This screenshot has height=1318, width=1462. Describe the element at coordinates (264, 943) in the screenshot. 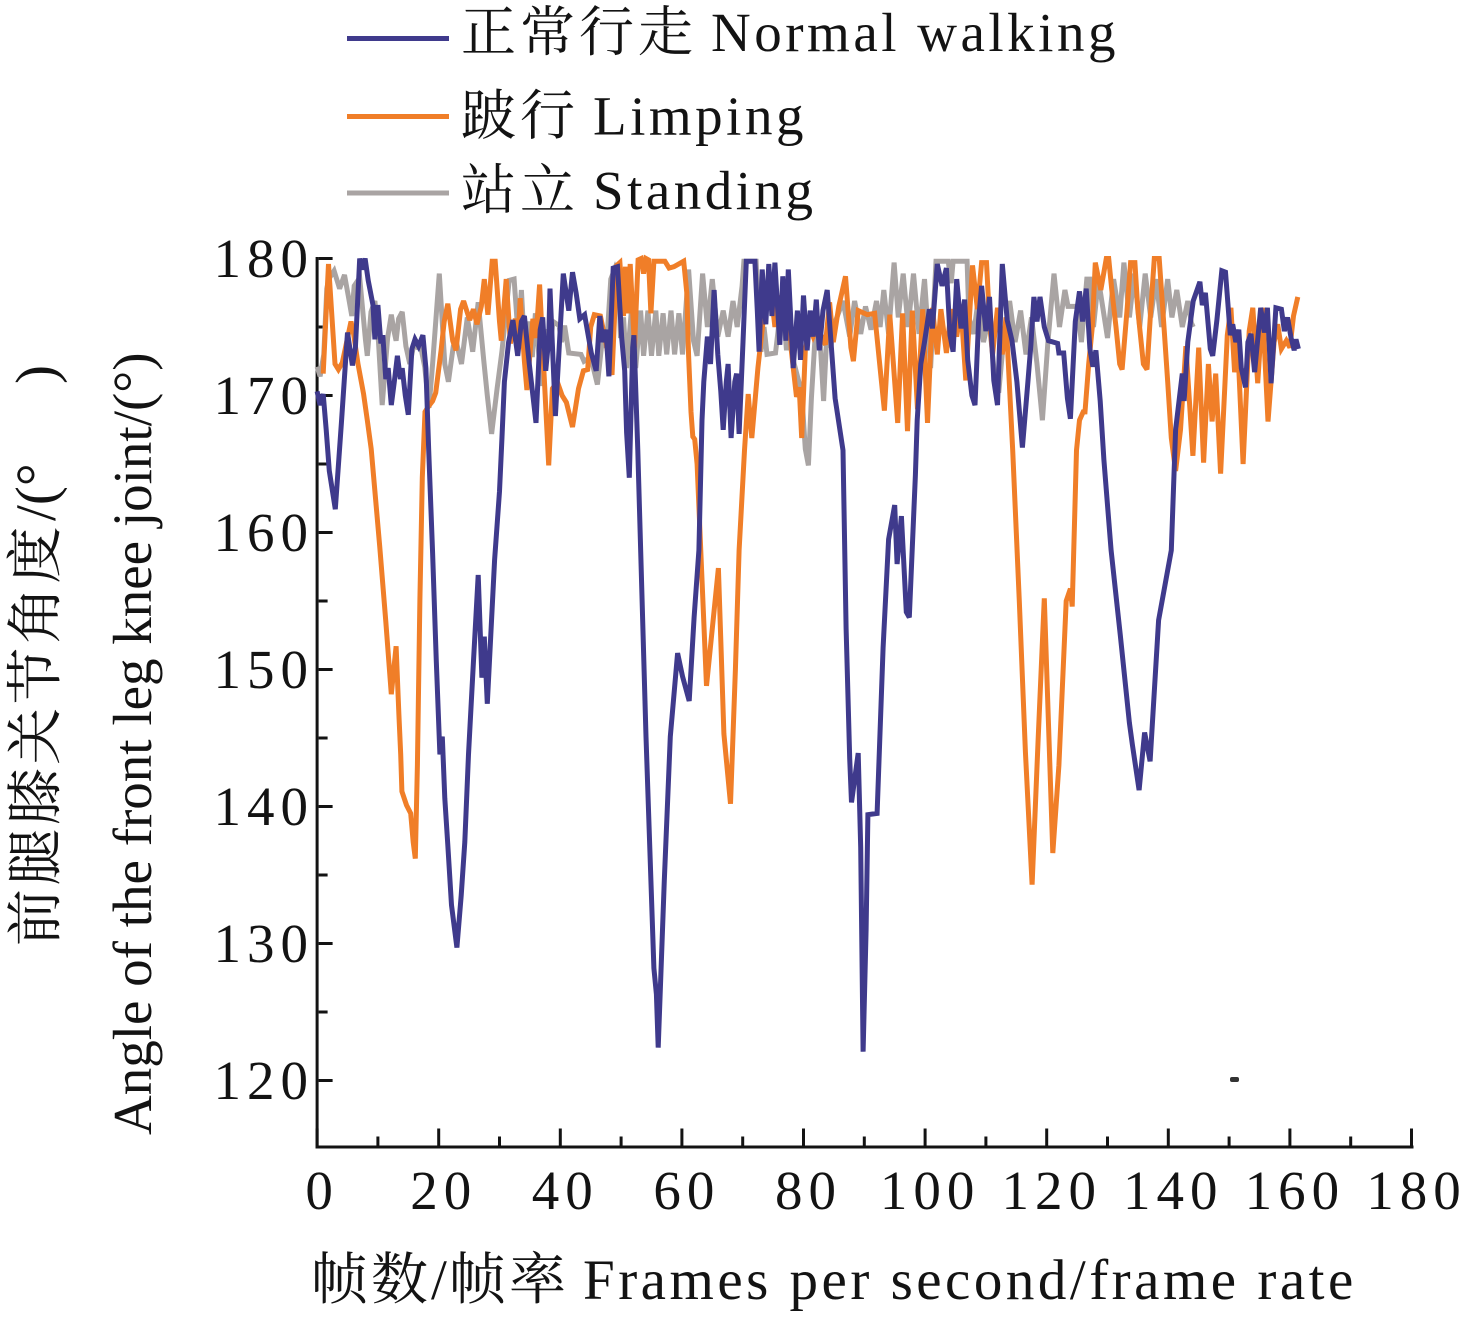

I see `svg-text: 130` at that location.